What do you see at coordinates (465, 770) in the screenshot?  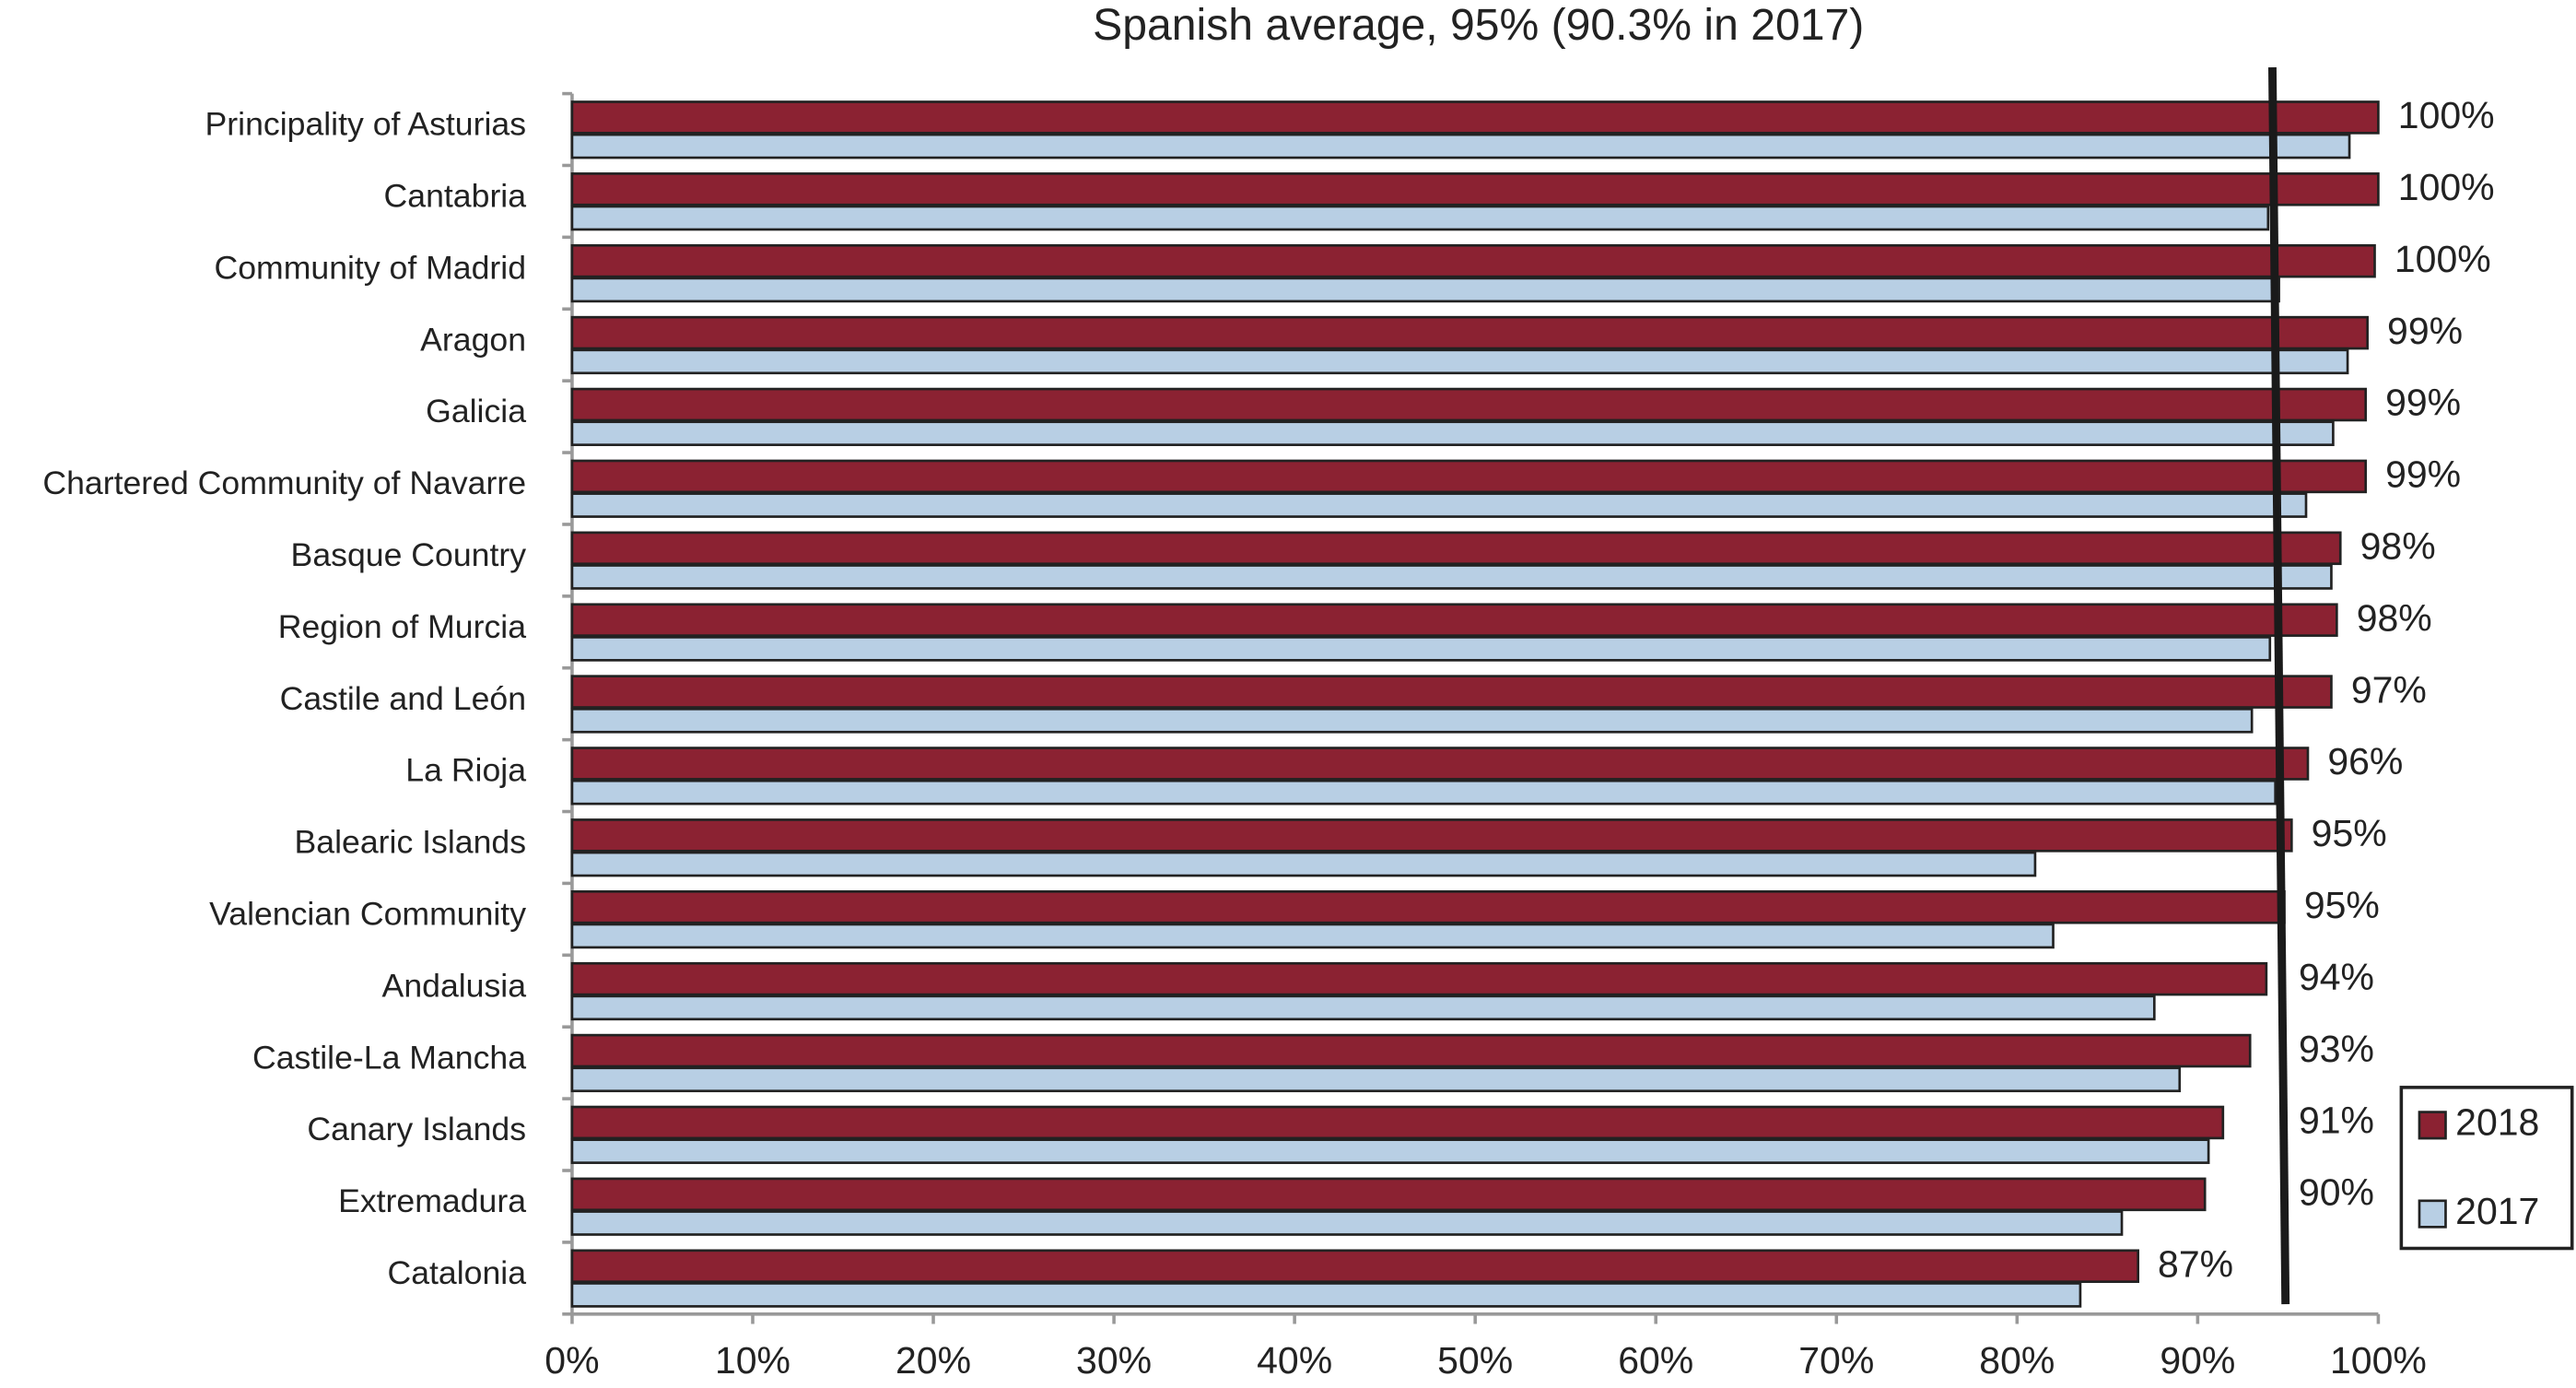 I see `category-label: La Rioja` at bounding box center [465, 770].